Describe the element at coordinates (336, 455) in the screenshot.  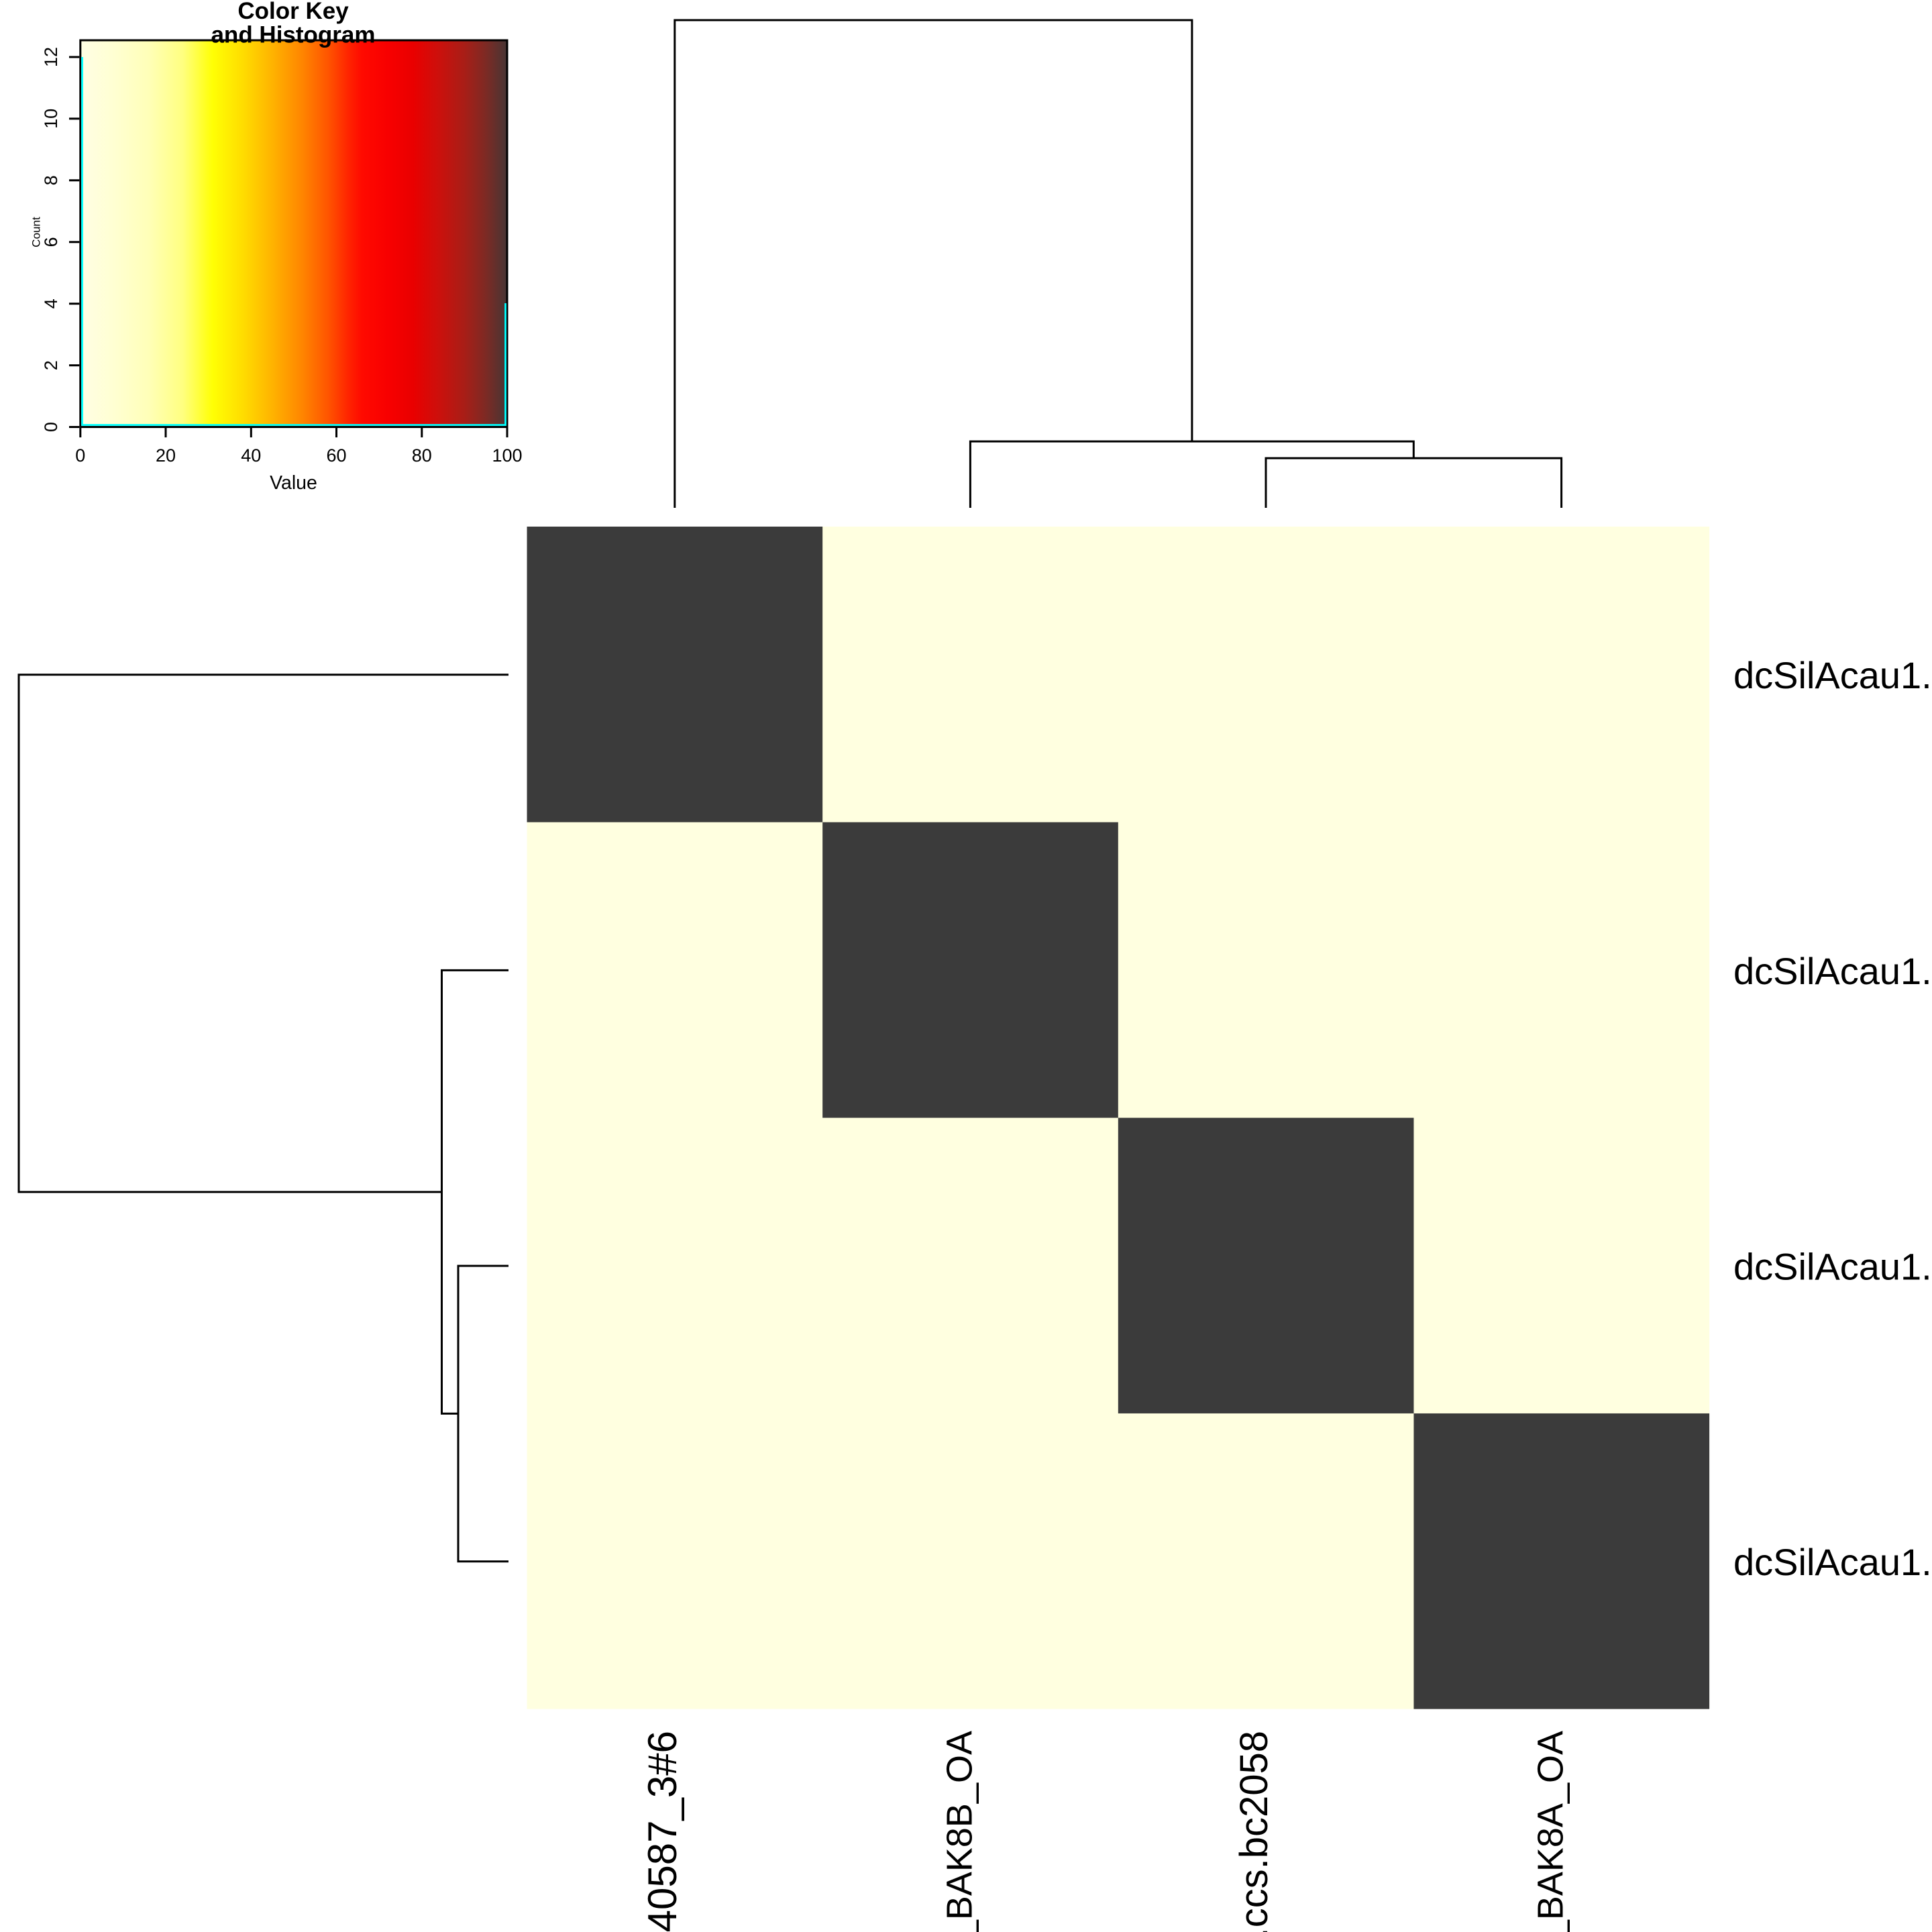
I see `svg-text: 60` at that location.